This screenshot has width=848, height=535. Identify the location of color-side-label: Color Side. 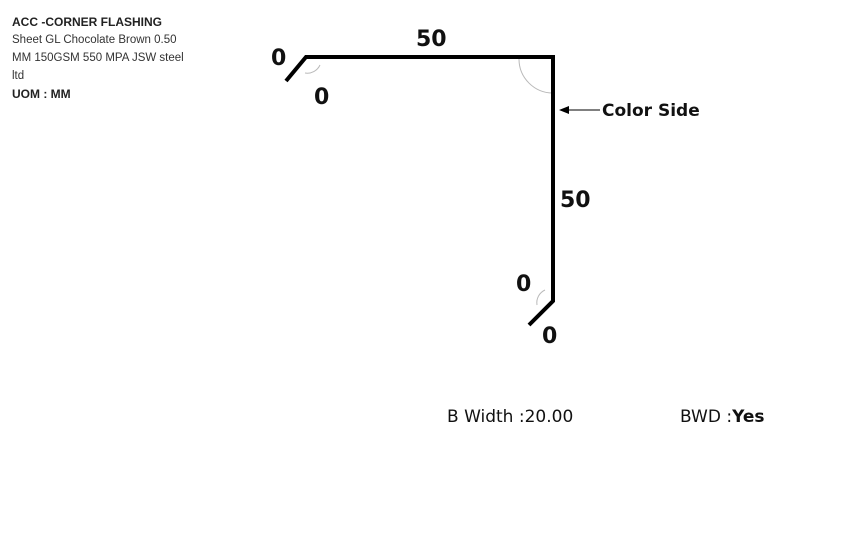
(651, 111).